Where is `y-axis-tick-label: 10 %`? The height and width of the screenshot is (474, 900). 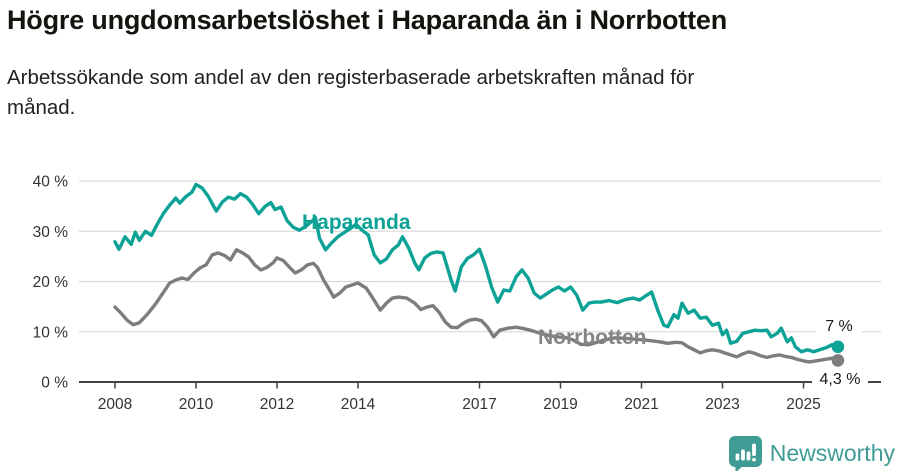
y-axis-tick-label: 10 % is located at coordinates (51, 332).